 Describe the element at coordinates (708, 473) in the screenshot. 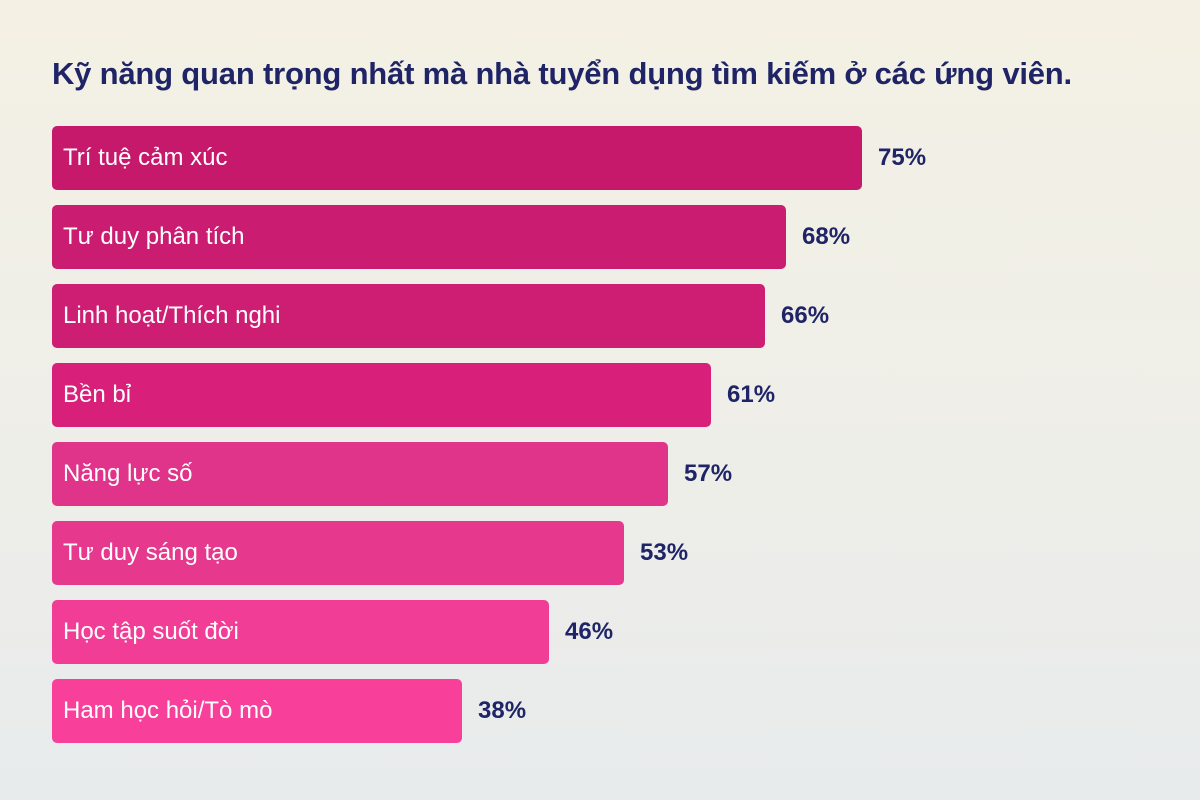

I see `value-label: 57%` at that location.